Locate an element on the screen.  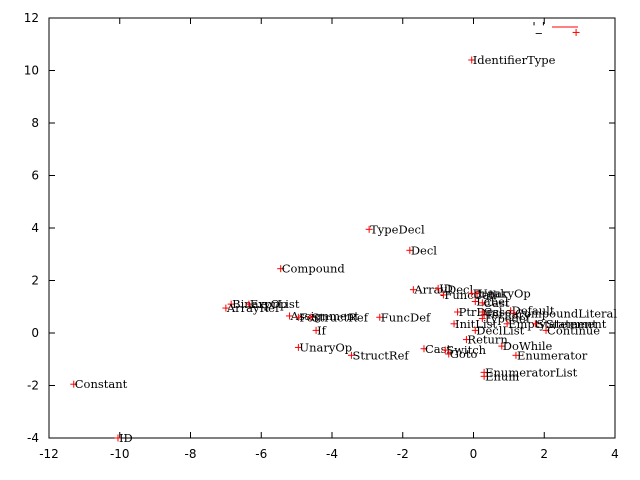
x-tick-label: -8 is located at coordinates (191, 454).